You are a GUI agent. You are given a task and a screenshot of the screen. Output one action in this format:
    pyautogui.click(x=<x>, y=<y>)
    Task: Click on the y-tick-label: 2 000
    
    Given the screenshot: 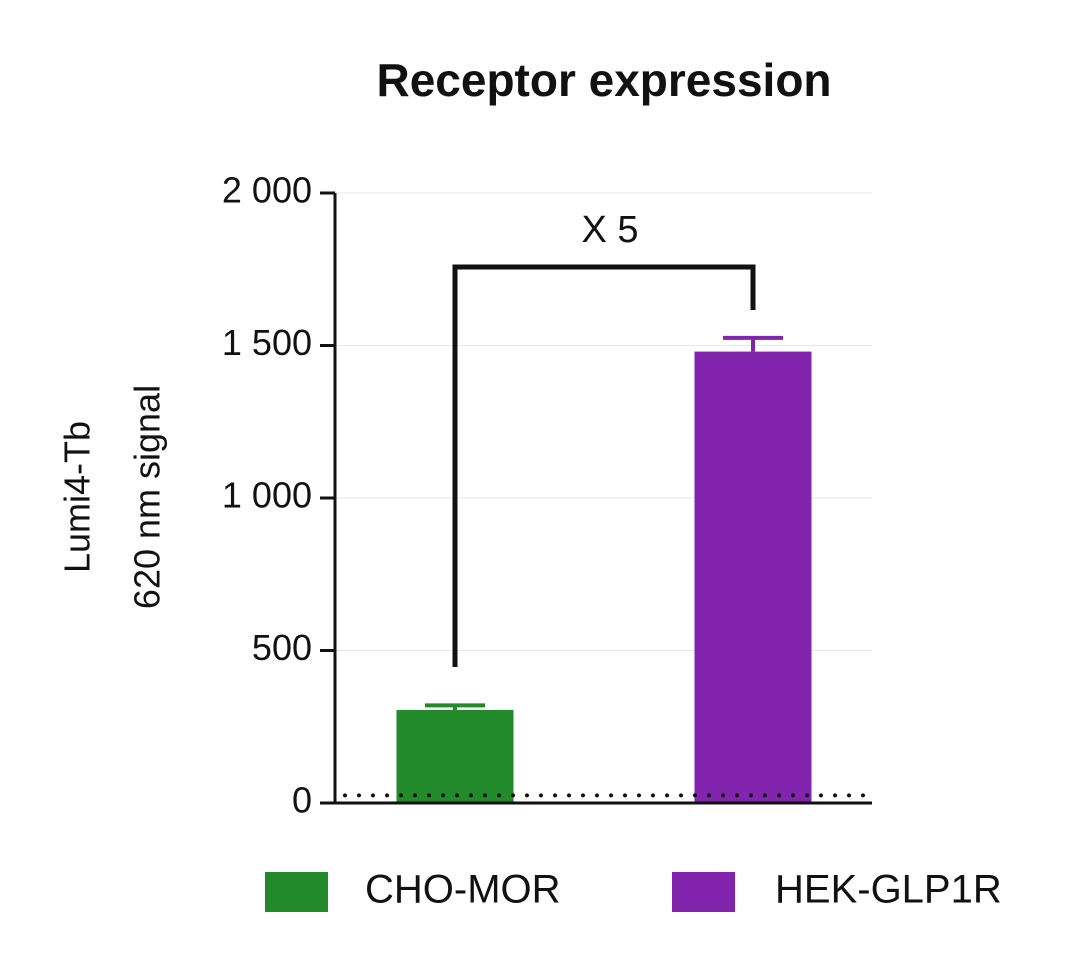 What is the action you would take?
    pyautogui.click(x=267, y=190)
    